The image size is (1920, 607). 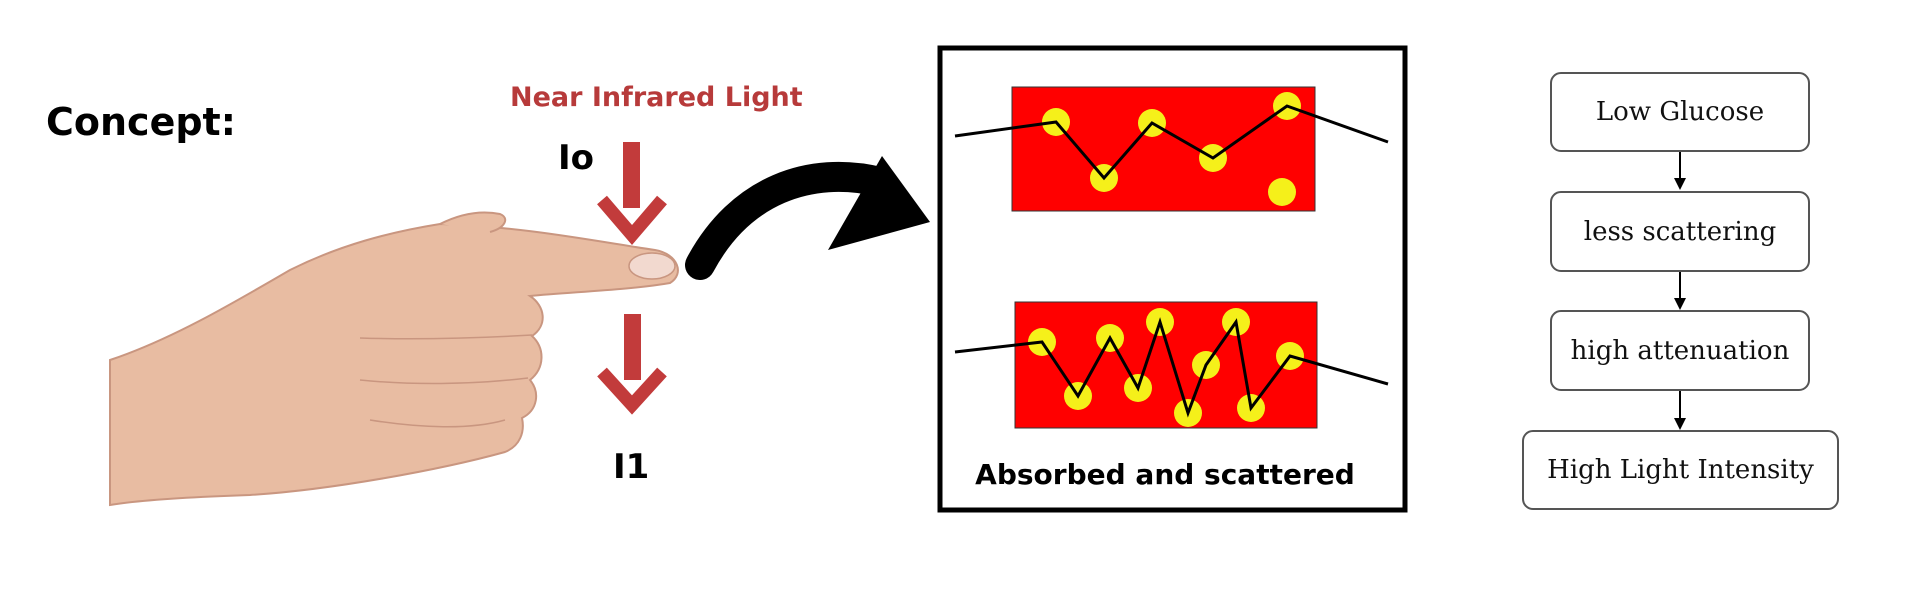 I want to click on scattering-caption: Absorbed and scattered, so click(x=1165, y=474).